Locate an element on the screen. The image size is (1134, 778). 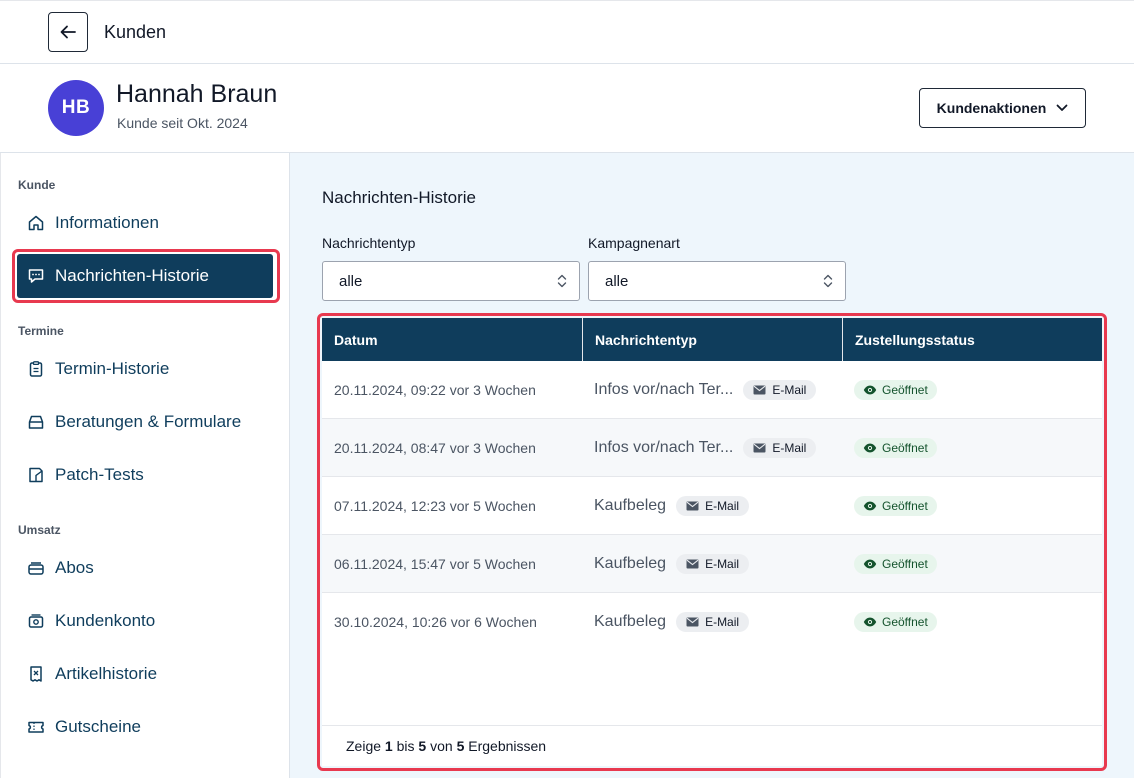
column-header-nachrichtentyp: Nachrichtentyp is located at coordinates (713, 339).